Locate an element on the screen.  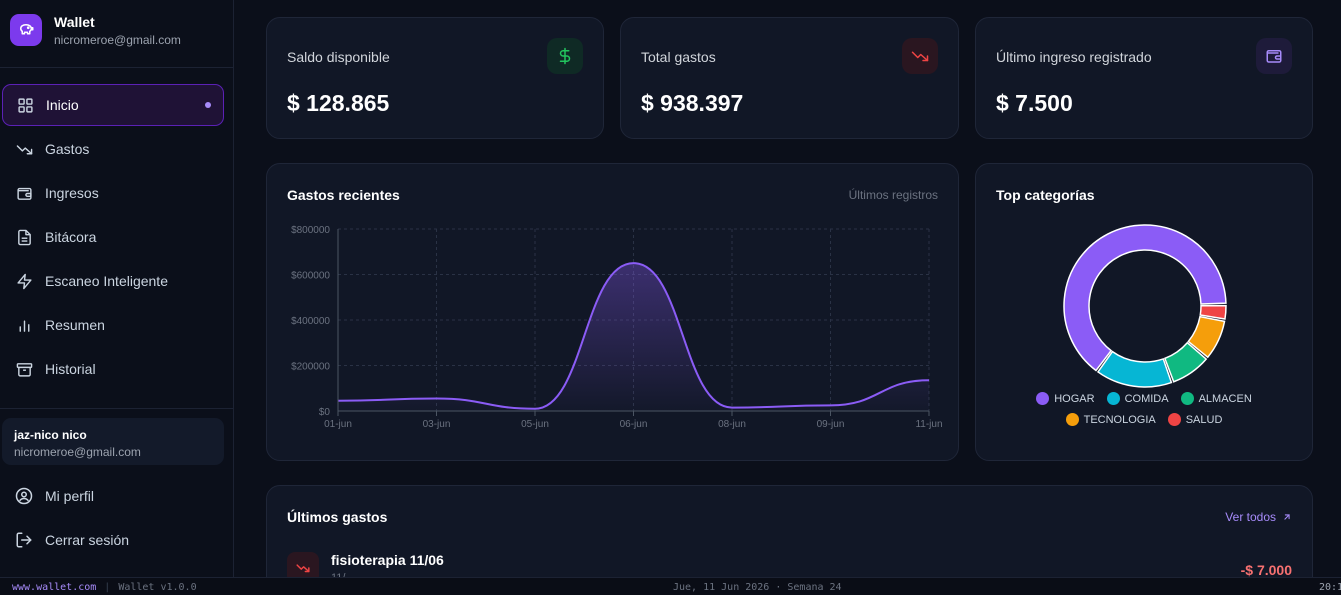
nav-label: Bitácora is located at coordinates (71, 237).